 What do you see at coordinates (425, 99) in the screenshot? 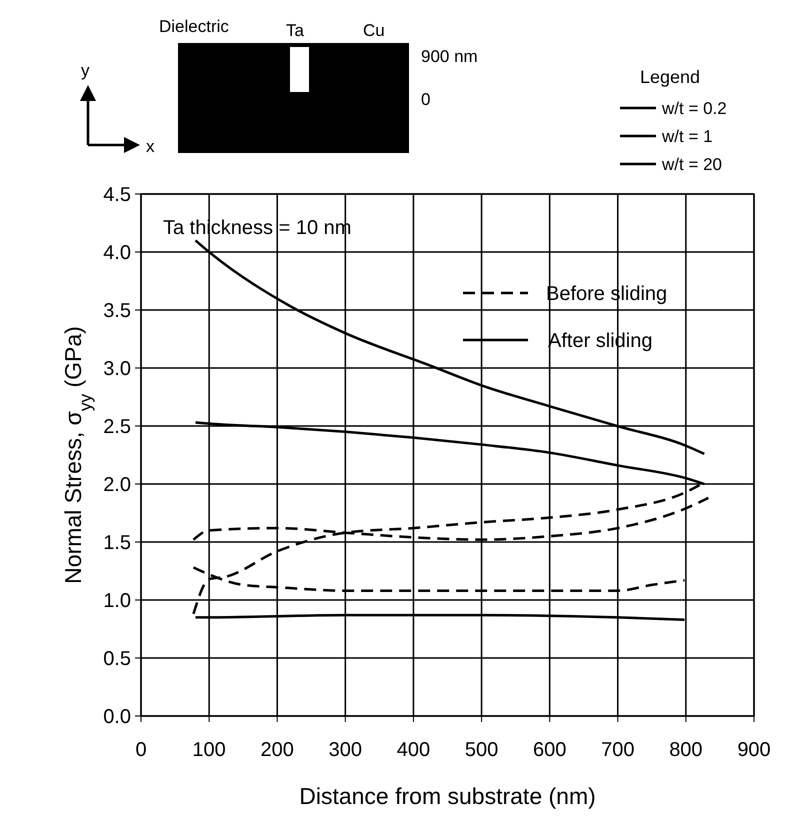
I see `text: 0` at bounding box center [425, 99].